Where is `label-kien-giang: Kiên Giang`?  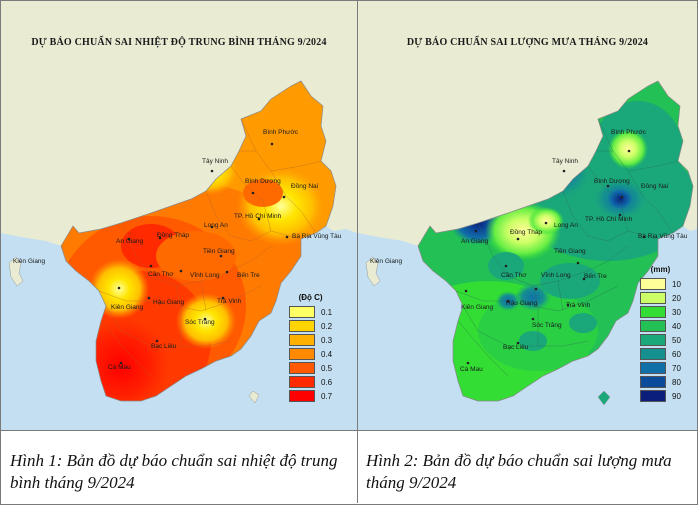
label-kien-giang: Kiên Giang is located at coordinates (127, 307).